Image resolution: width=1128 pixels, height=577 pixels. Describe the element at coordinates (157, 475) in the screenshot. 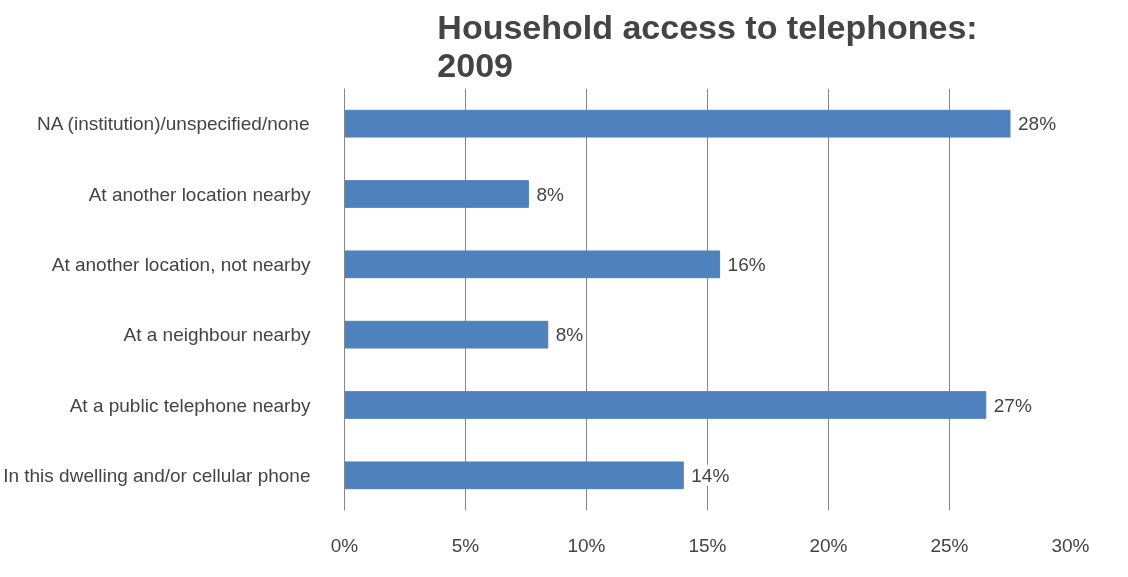

I see `y-tick-label: In this dwelling and/or cellular phone` at that location.